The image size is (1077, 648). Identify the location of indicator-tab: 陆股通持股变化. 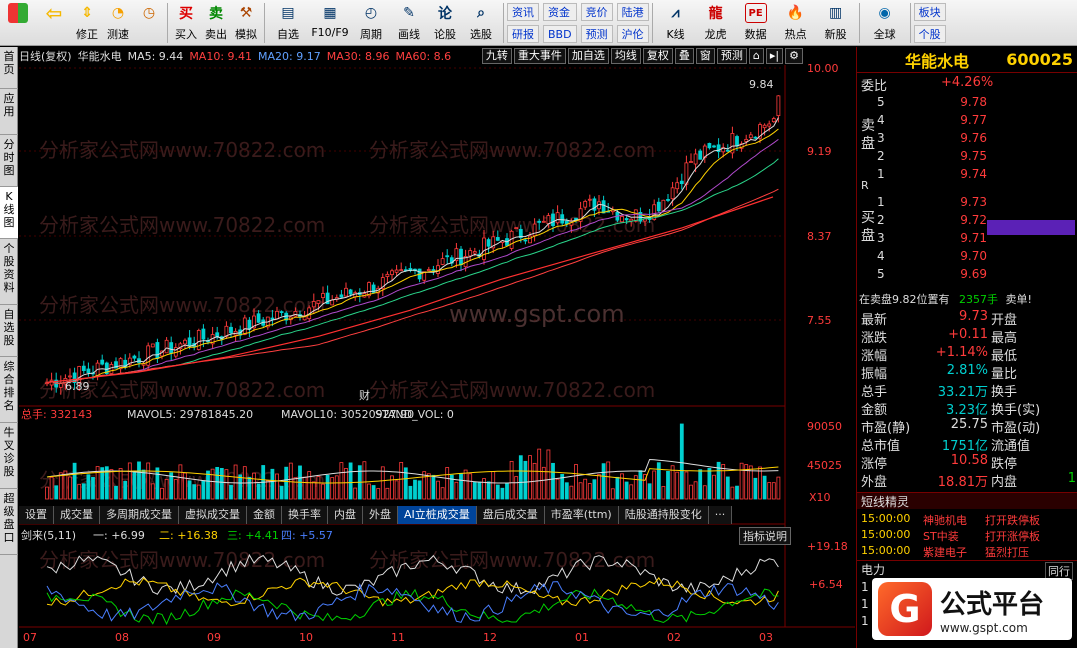
(663, 515).